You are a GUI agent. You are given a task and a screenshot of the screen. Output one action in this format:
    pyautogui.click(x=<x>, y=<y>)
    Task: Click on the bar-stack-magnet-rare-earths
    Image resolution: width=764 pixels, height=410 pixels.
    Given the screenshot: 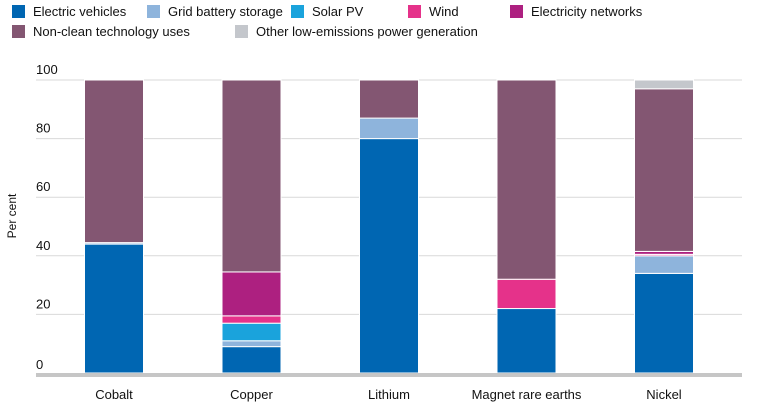 What is the action you would take?
    pyautogui.click(x=526, y=226)
    